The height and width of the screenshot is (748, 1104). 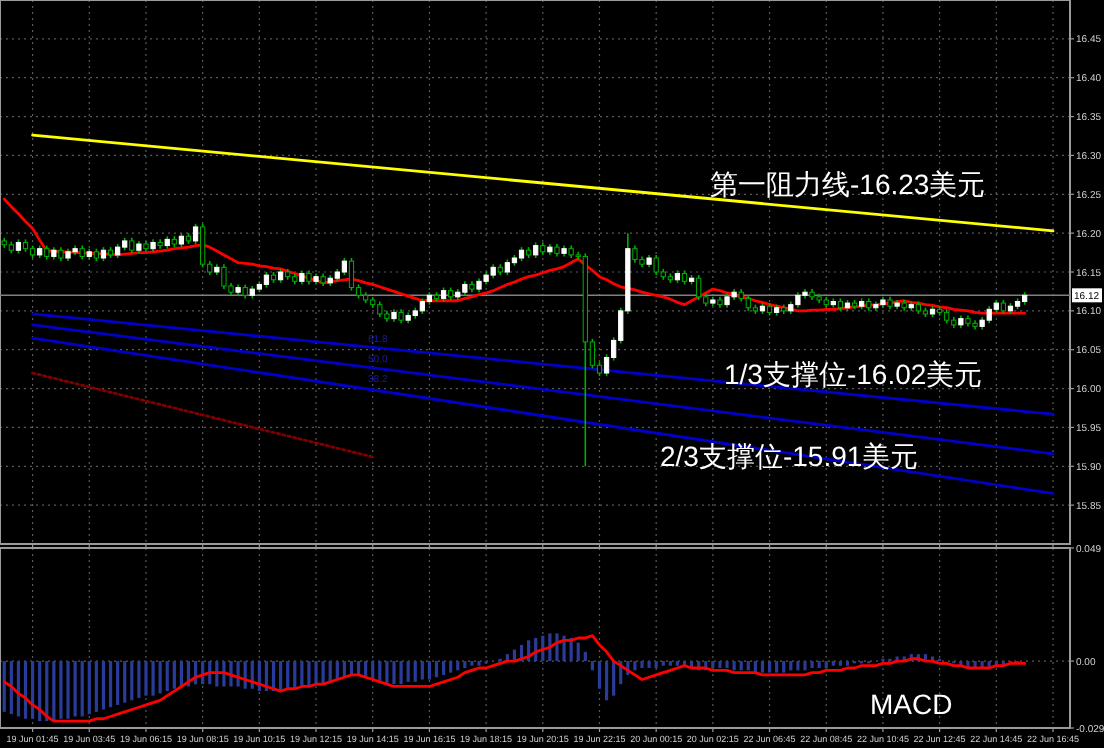 What do you see at coordinates (853, 374) in the screenshot?
I see `annotation: 1/3支撑位-16.02美元` at bounding box center [853, 374].